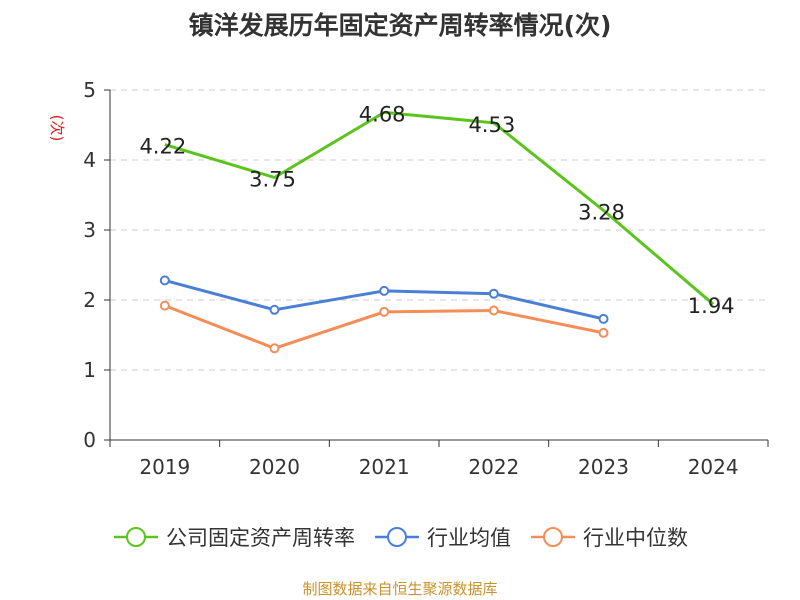 The width and height of the screenshot is (800, 600). Describe the element at coordinates (89, 160) in the screenshot. I see `y-tick-label: 4` at that location.